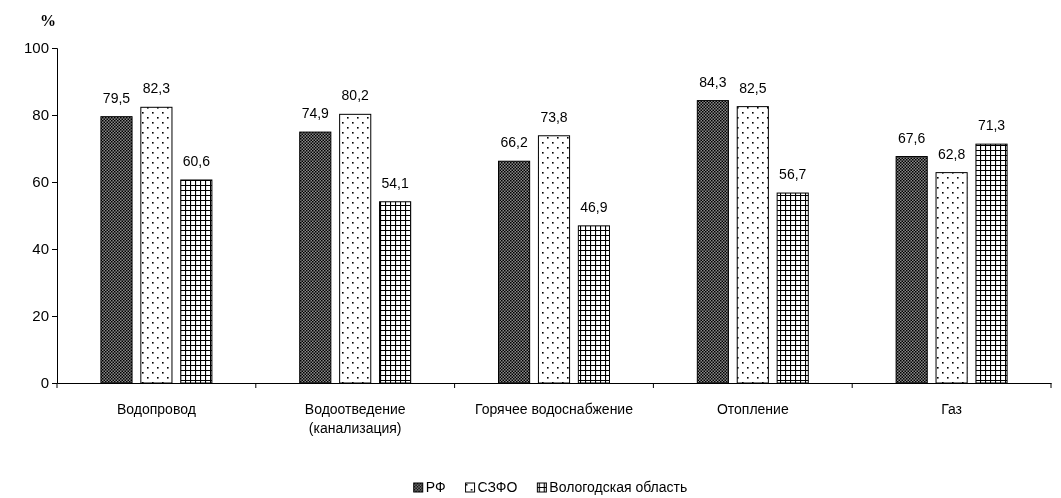 This screenshot has height=498, width=1061. I want to click on y-tick-label: 40, so click(40, 249).